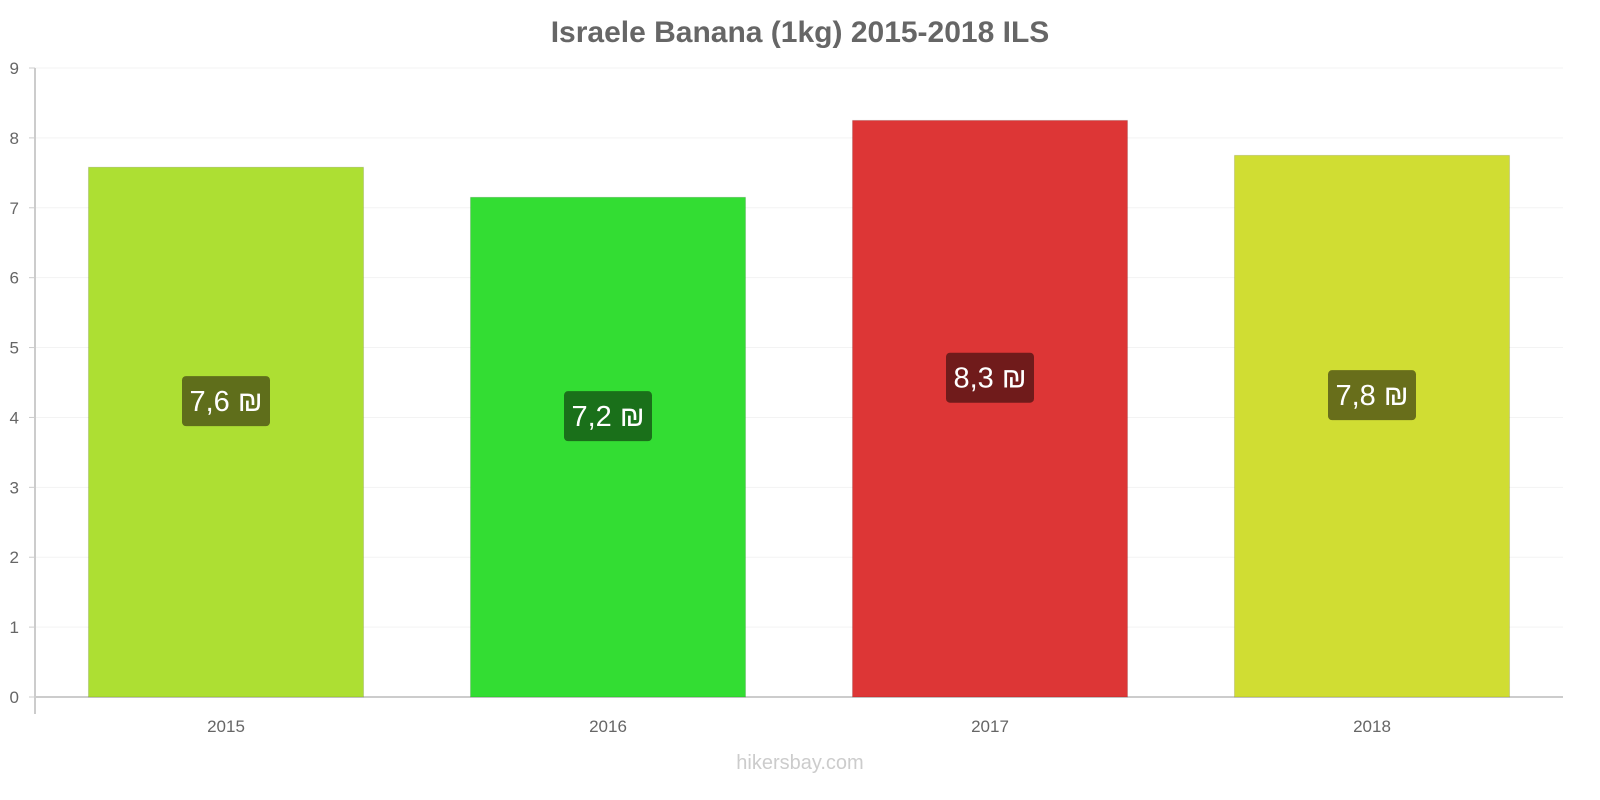 This screenshot has width=1600, height=800. I want to click on bar-2015, so click(226, 432).